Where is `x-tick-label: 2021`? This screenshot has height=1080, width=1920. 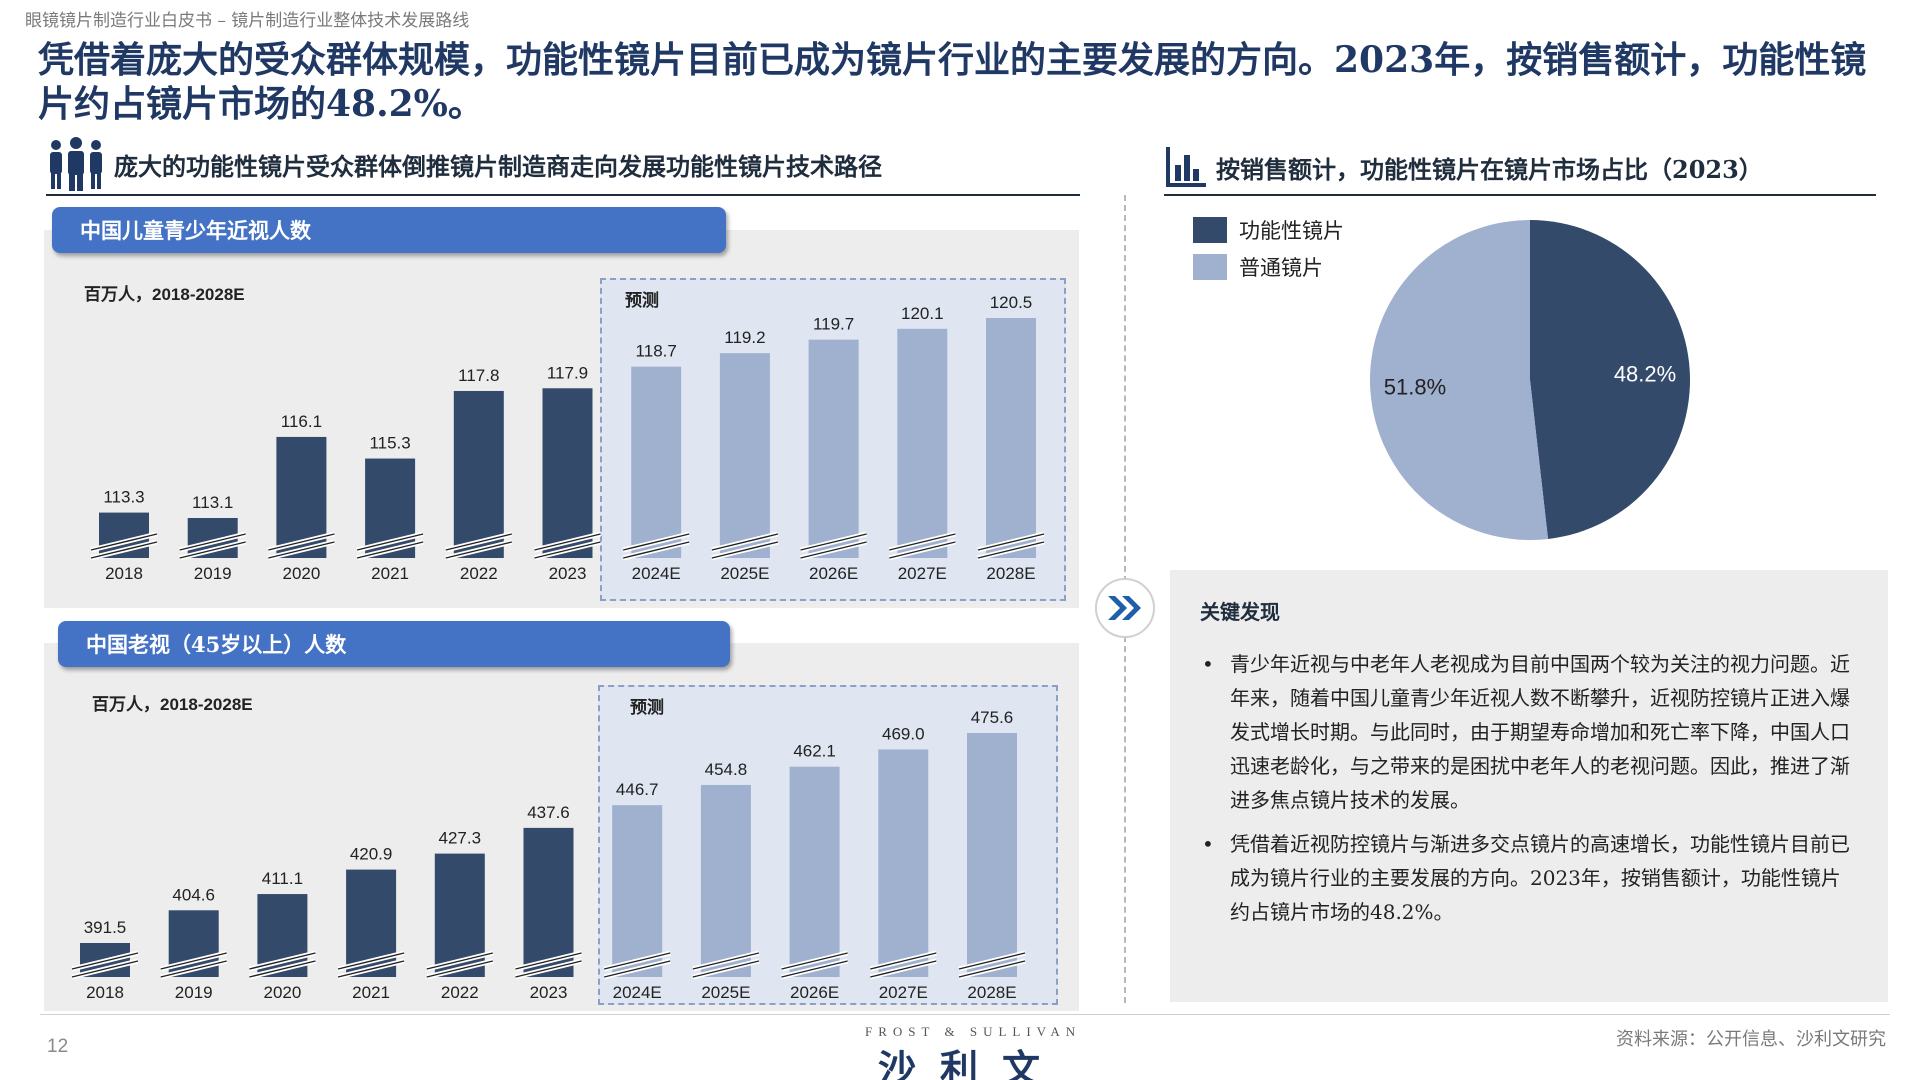
x-tick-label: 2021 is located at coordinates (390, 573).